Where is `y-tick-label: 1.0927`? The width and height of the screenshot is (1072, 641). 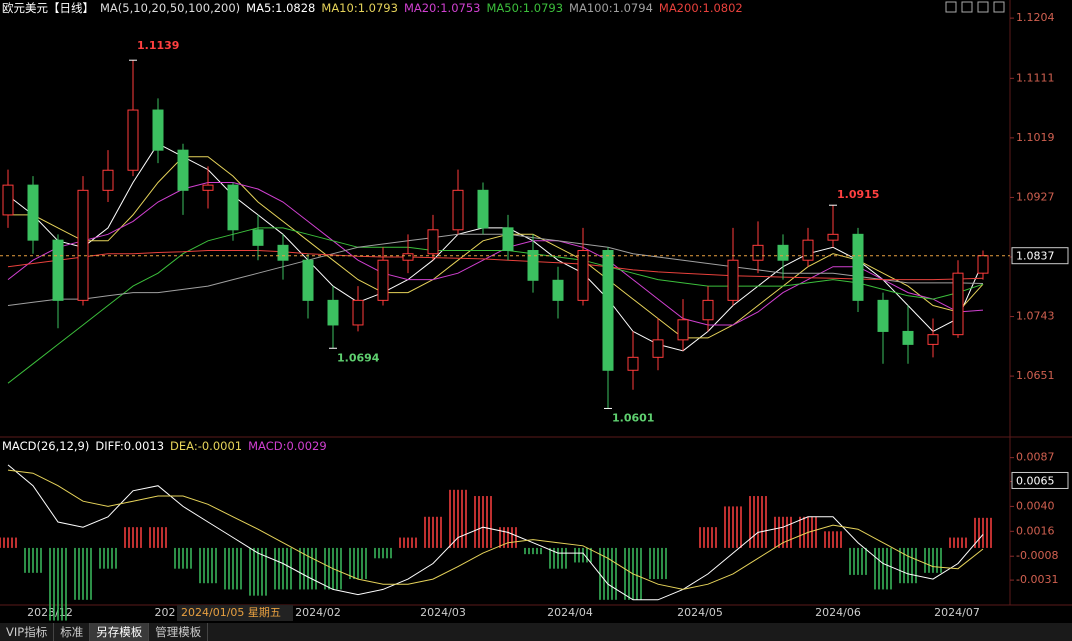 y-tick-label: 1.0927 is located at coordinates (1035, 196).